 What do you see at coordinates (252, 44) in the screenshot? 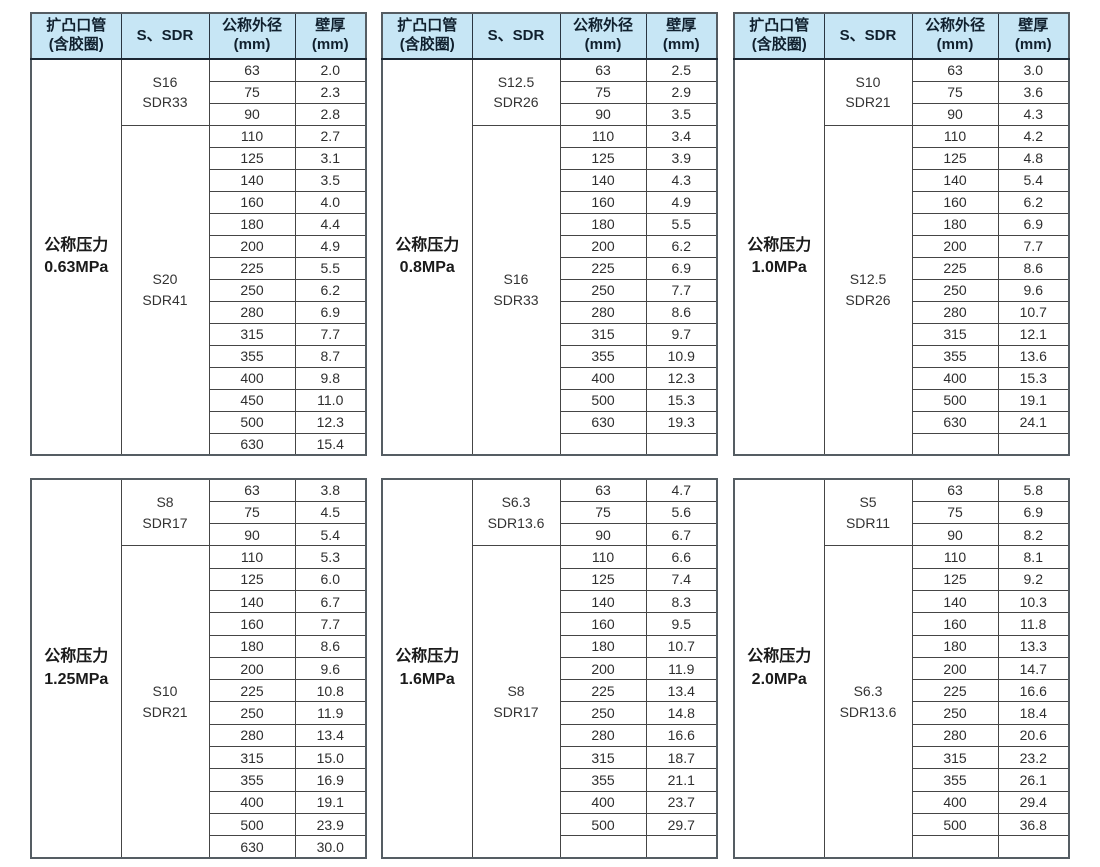
I see `header-outer-diameter-line: (mm)` at bounding box center [252, 44].